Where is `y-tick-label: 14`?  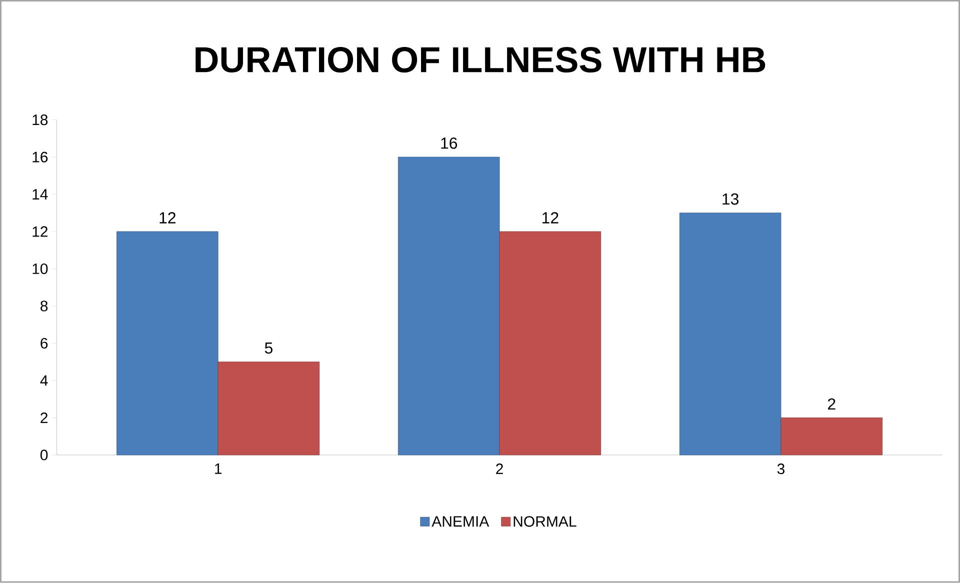
y-tick-label: 14 is located at coordinates (40, 194).